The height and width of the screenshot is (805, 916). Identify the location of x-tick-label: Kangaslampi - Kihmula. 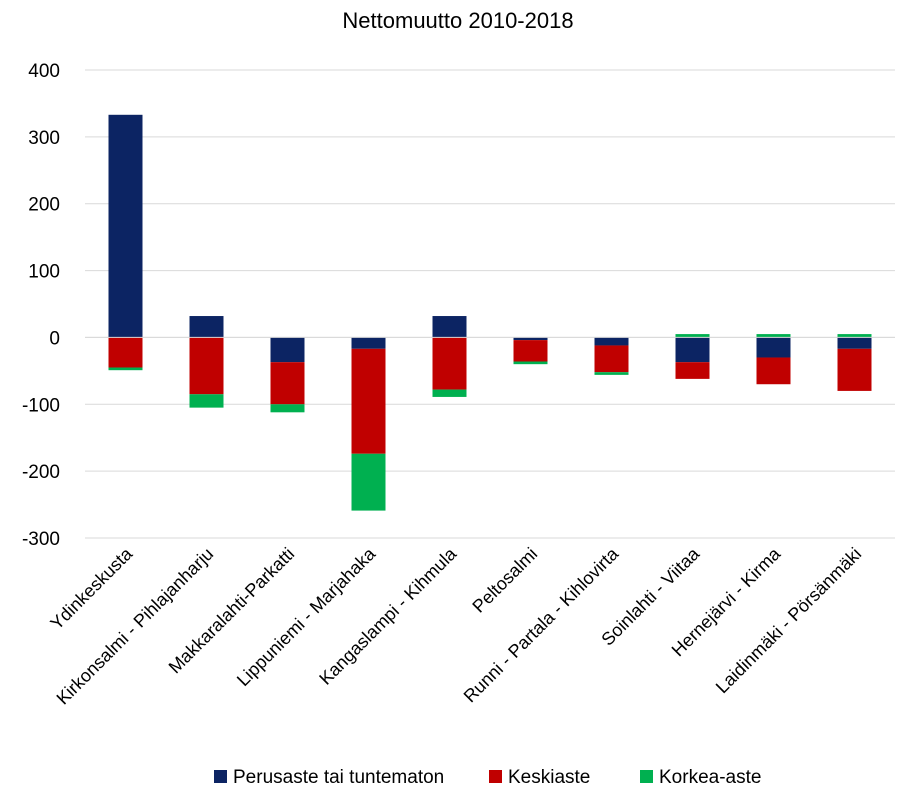
(388, 616).